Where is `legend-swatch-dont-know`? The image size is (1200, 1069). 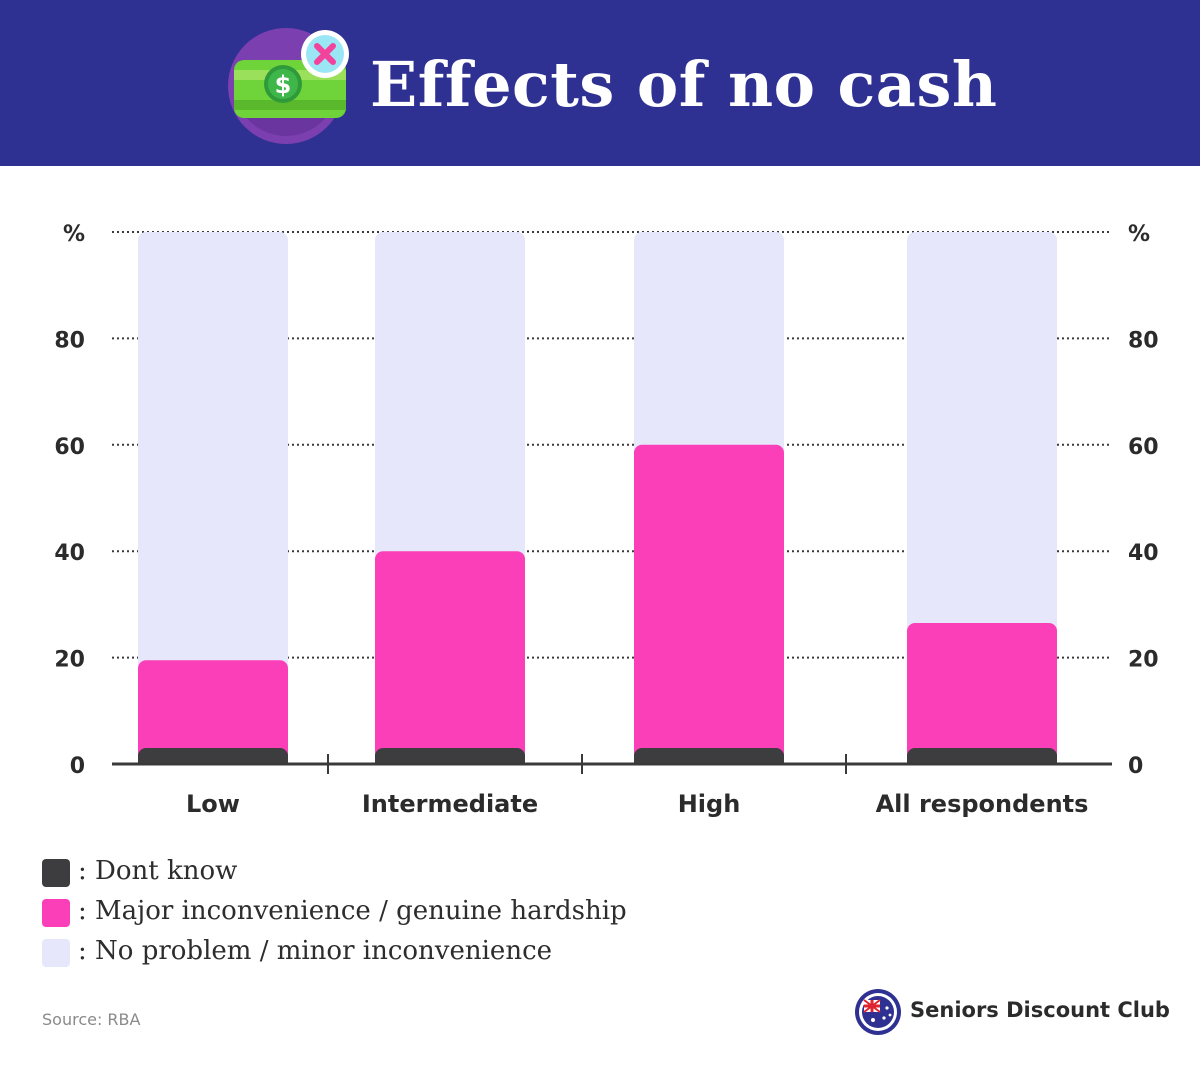
legend-swatch-dont-know is located at coordinates (56, 873).